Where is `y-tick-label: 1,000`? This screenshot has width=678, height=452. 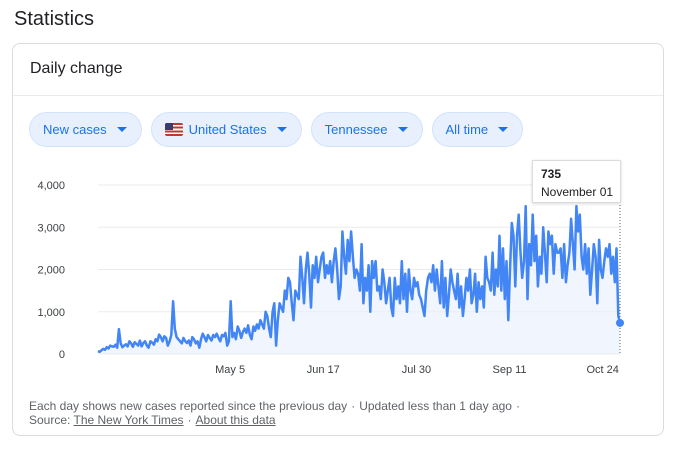 y-tick-label: 1,000 is located at coordinates (51, 313).